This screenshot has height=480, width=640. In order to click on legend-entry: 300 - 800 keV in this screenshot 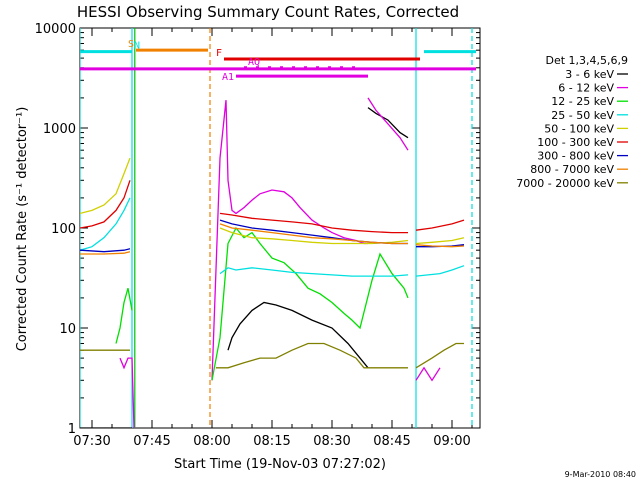, I will do `click(575, 156)`.